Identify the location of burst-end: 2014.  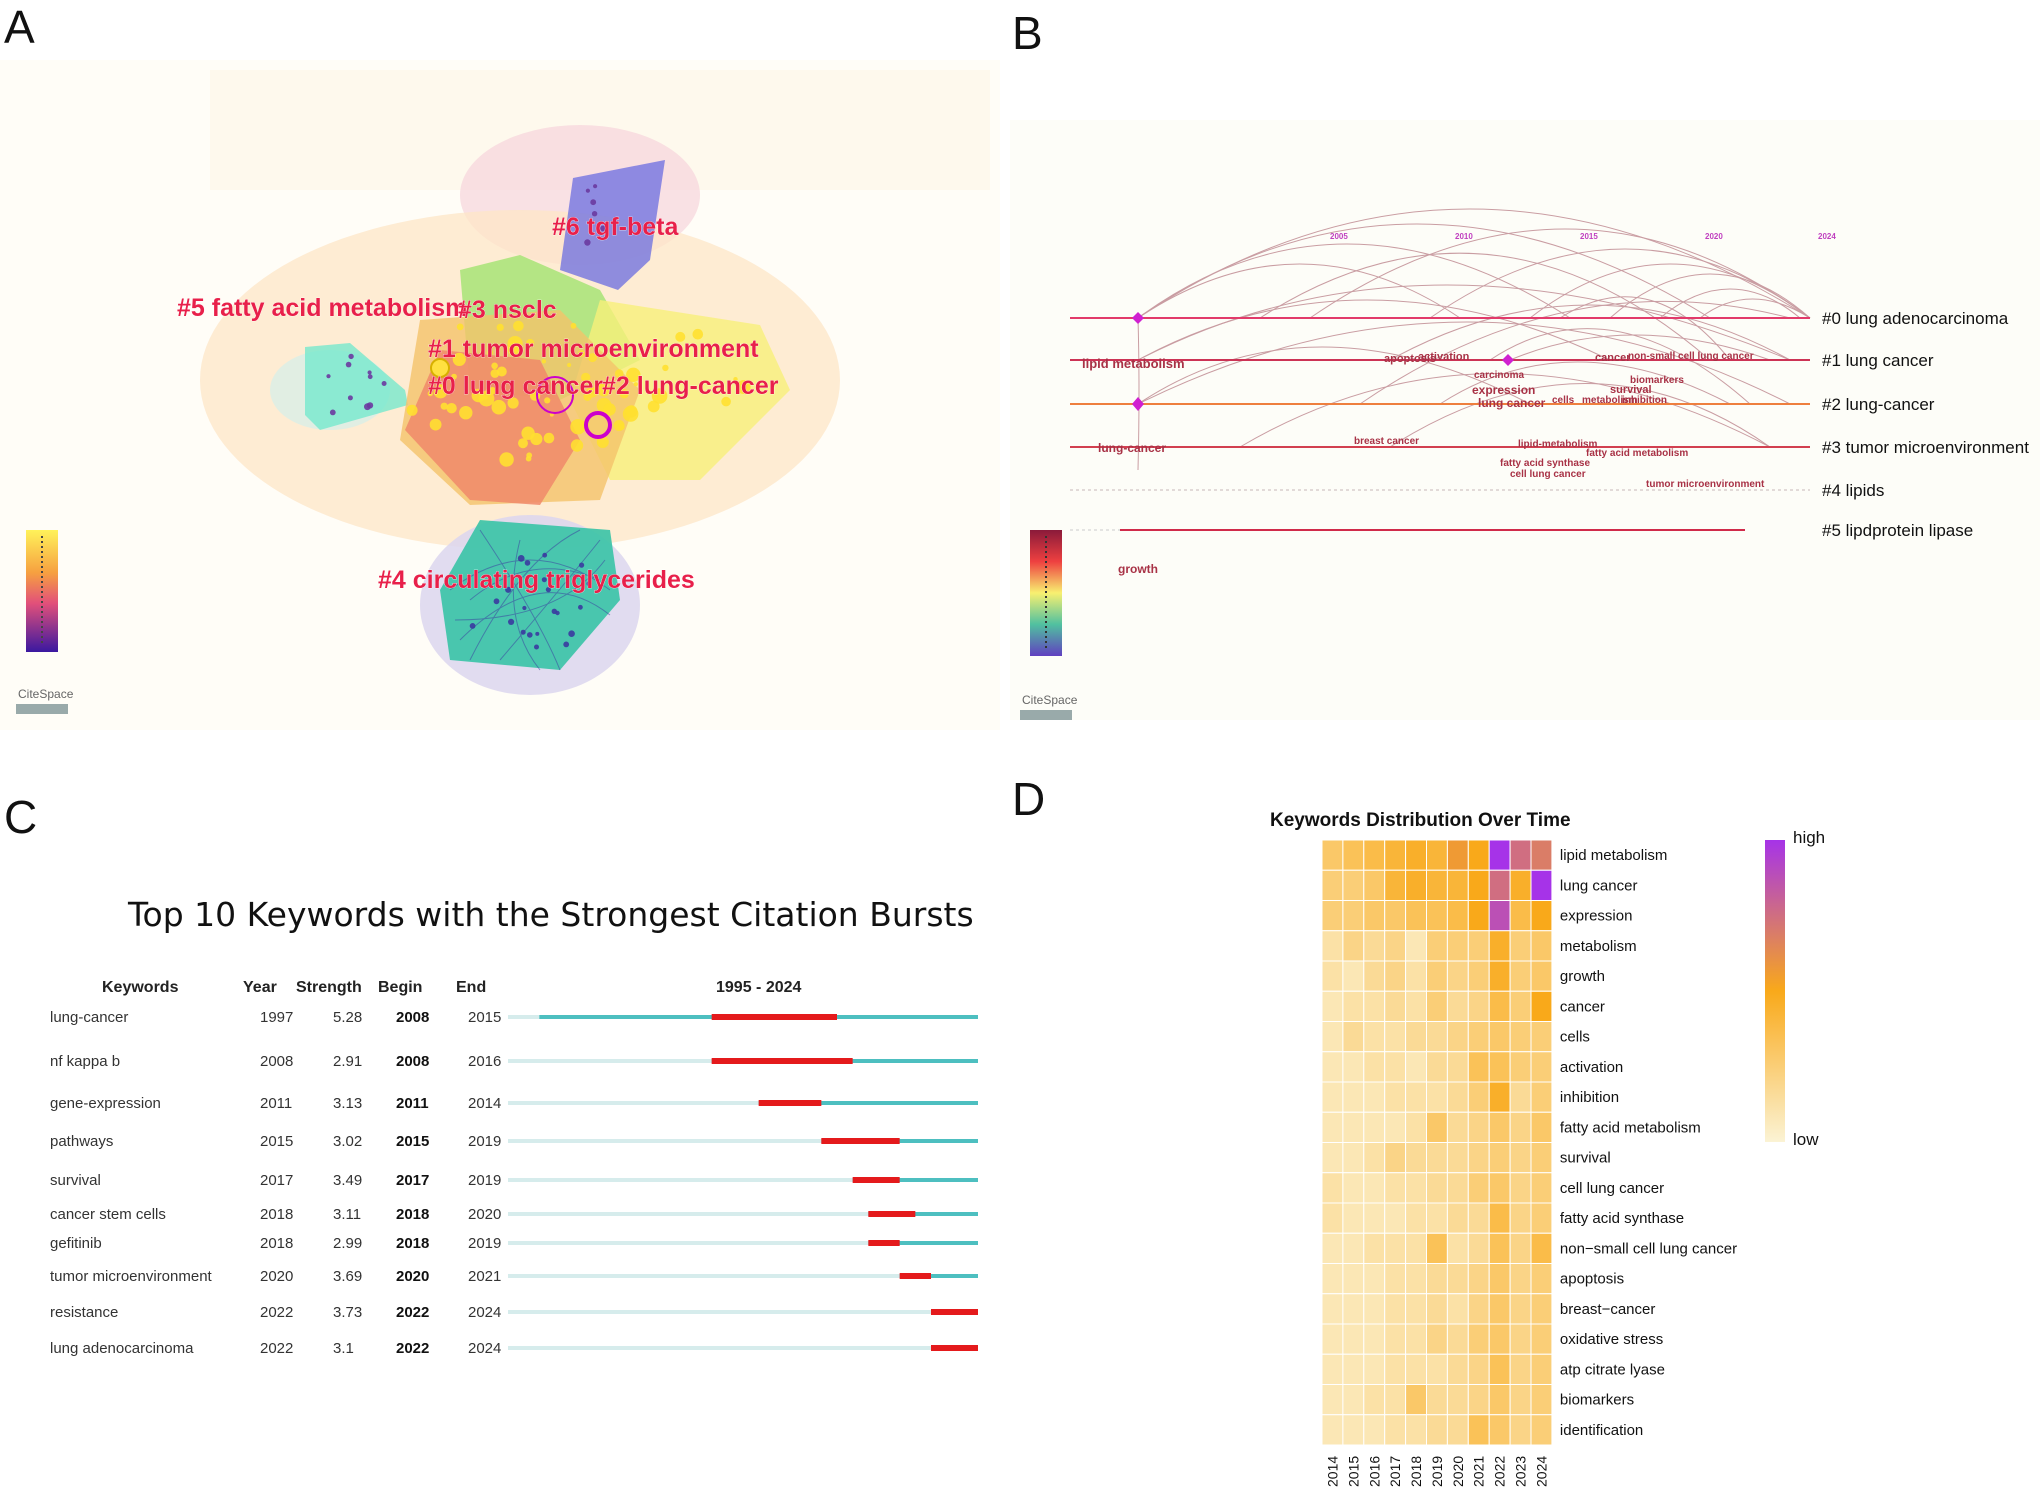
(484, 1103).